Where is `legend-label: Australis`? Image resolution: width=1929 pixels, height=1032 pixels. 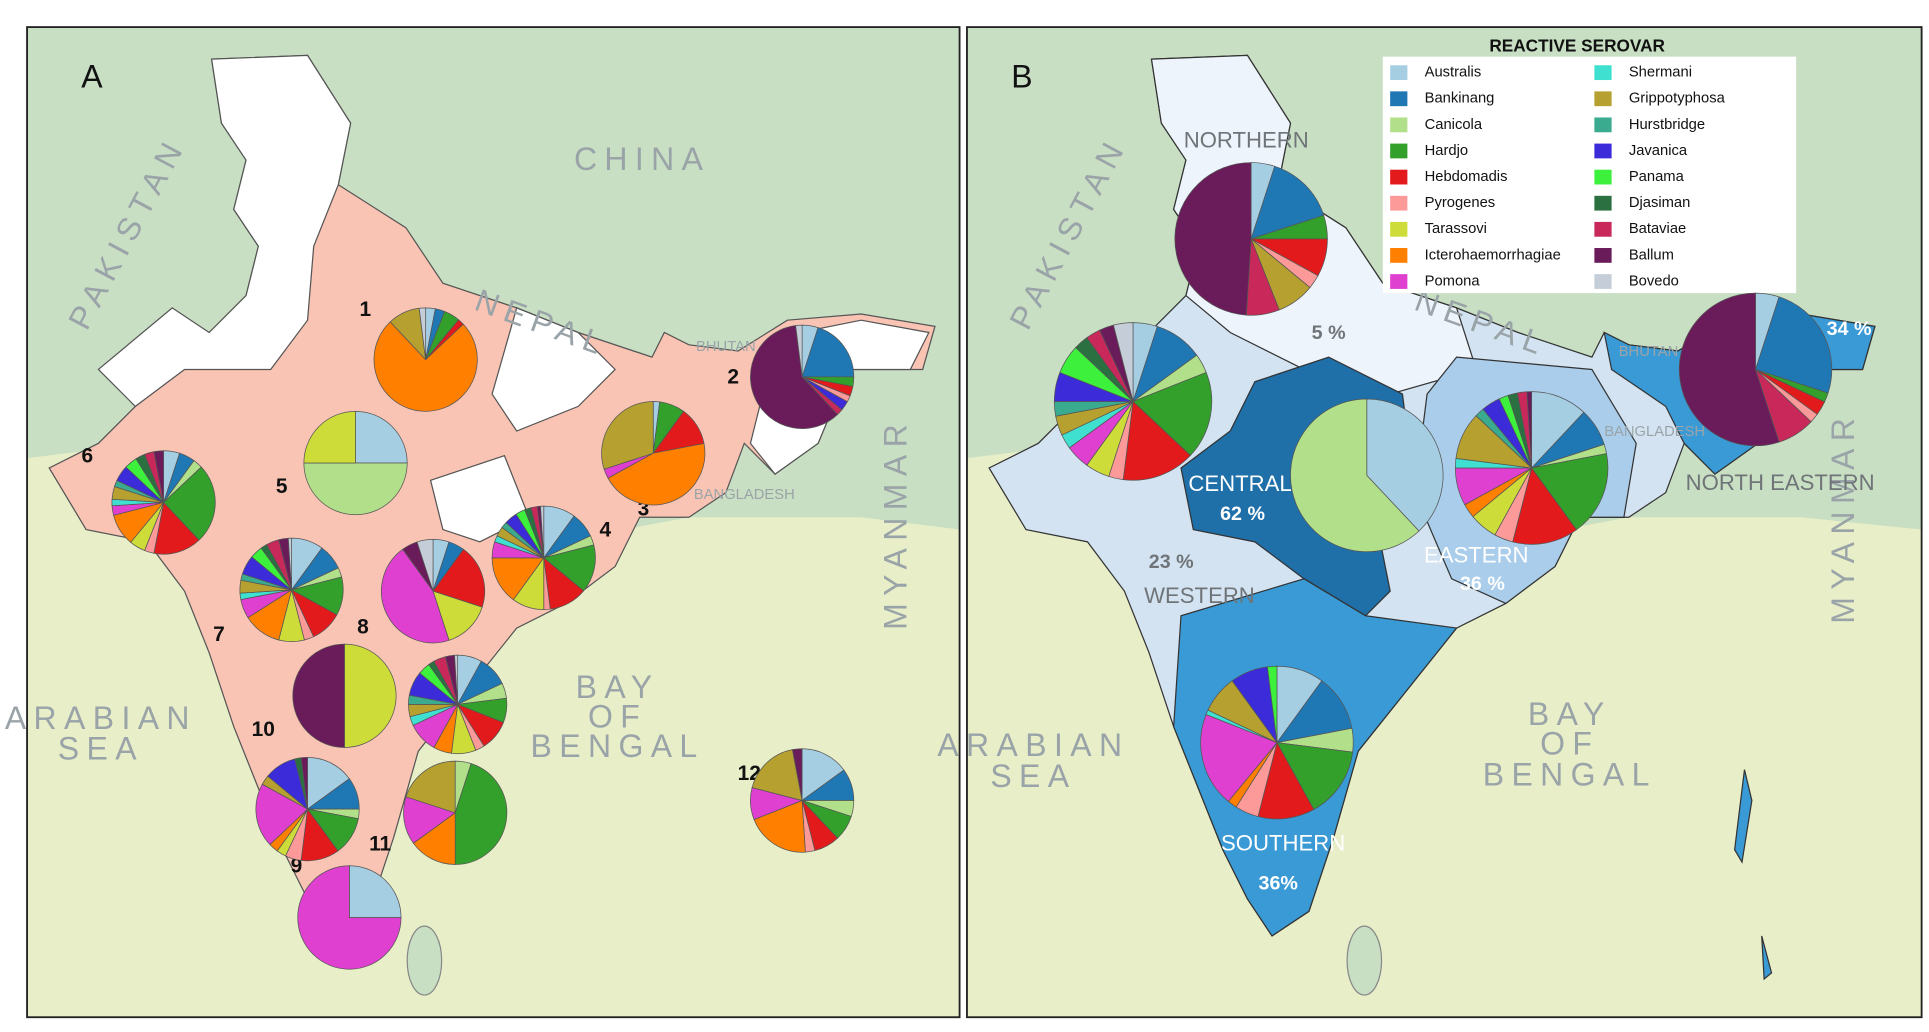 legend-label: Australis is located at coordinates (1453, 73).